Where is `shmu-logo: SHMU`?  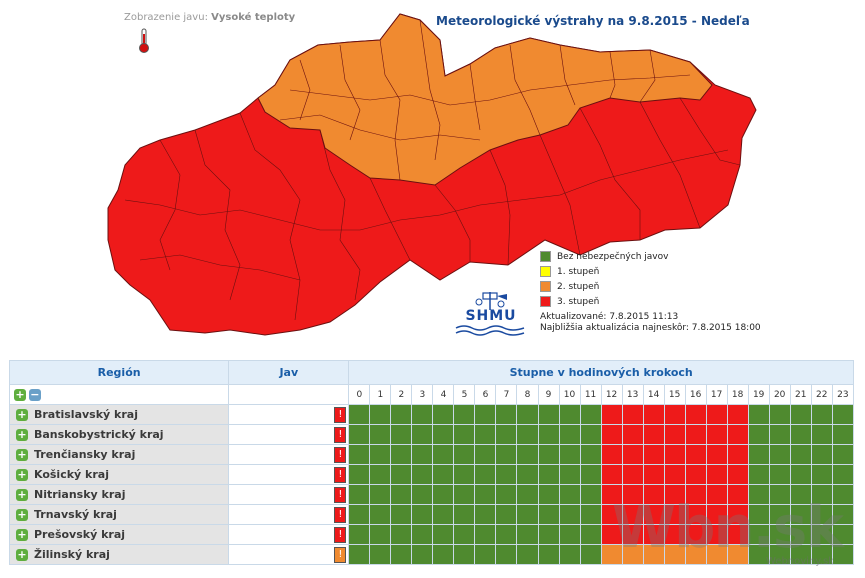 shmu-logo: SHMU is located at coordinates (490, 315).